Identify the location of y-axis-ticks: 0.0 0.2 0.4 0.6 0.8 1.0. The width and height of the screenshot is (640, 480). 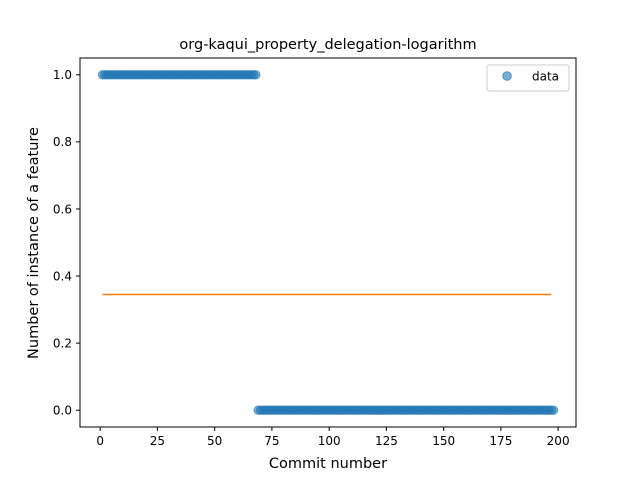
(66, 243).